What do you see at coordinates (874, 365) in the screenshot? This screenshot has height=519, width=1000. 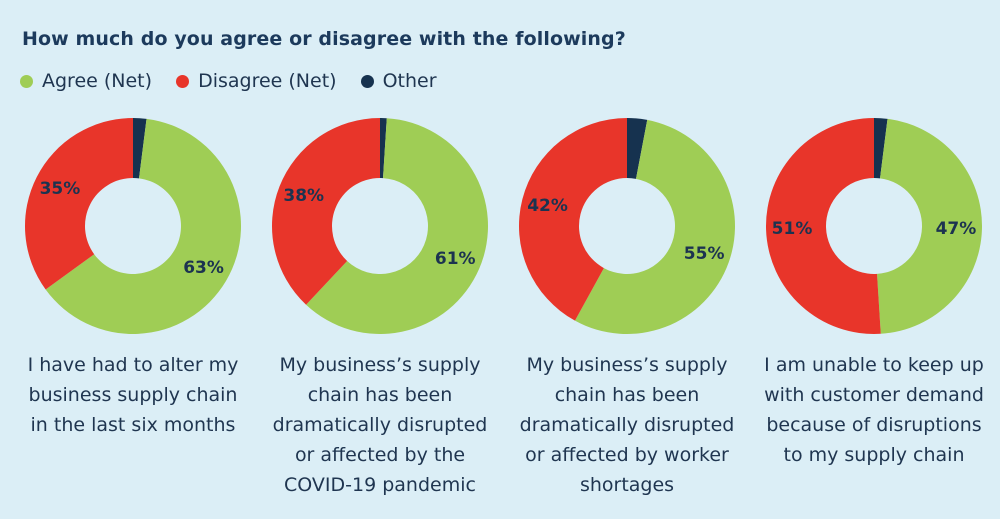 I see `caption-line: I am unable to keep up` at bounding box center [874, 365].